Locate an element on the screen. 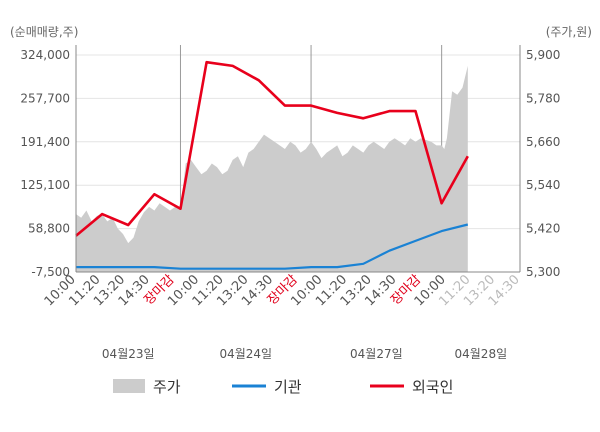 The width and height of the screenshot is (600, 432). right-tick-label: 5,540 is located at coordinates (543, 185).